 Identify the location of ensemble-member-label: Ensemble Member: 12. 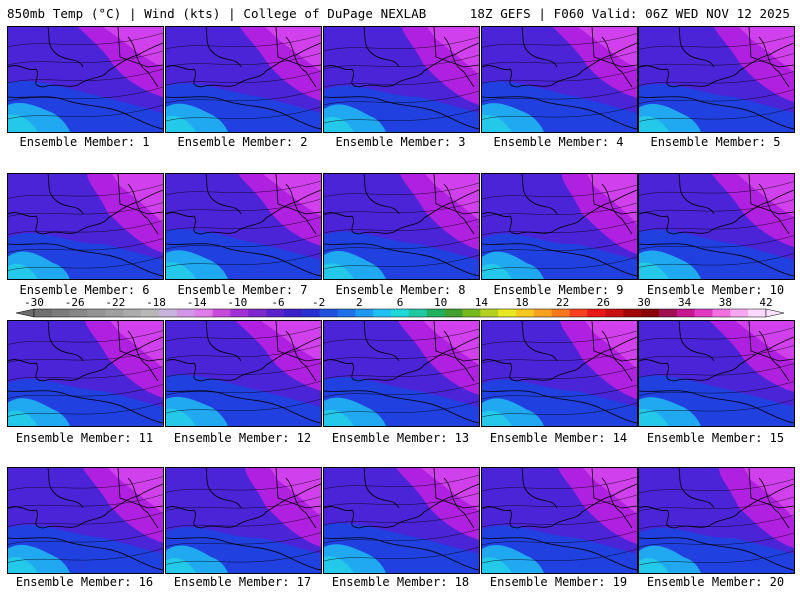
(242, 438).